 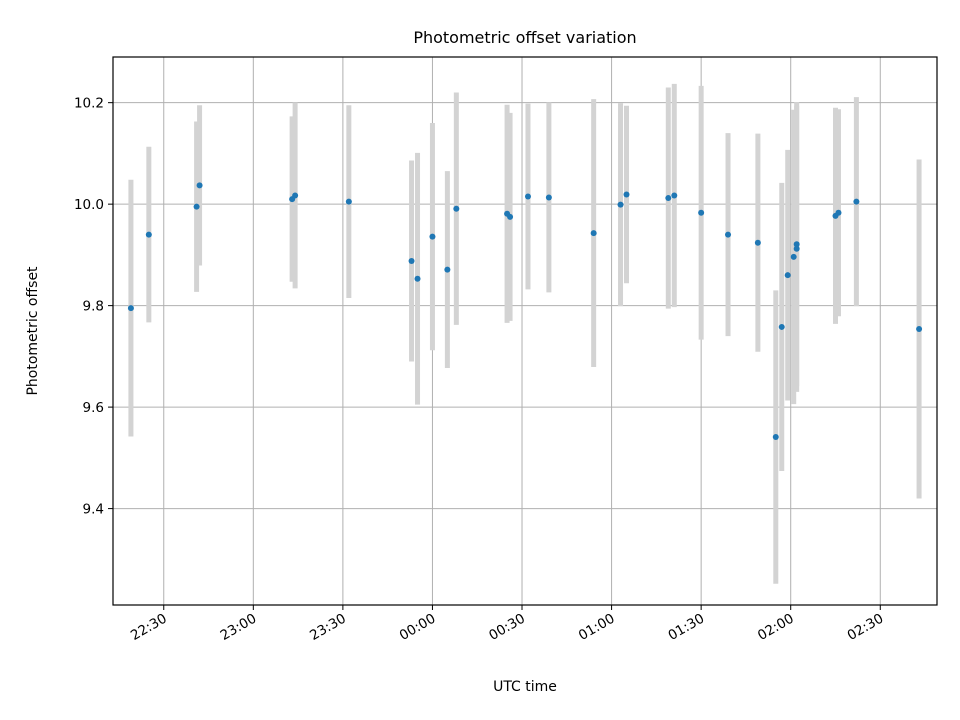 What do you see at coordinates (686, 627) in the screenshot?
I see `x-tick-label: 01:30` at bounding box center [686, 627].